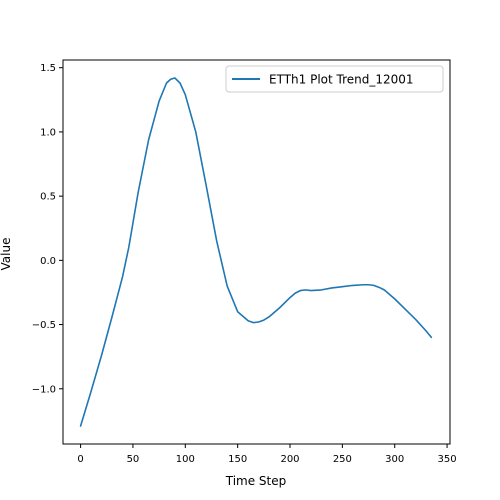  What do you see at coordinates (133, 459) in the screenshot?
I see `x-tick-label: 50` at bounding box center [133, 459].